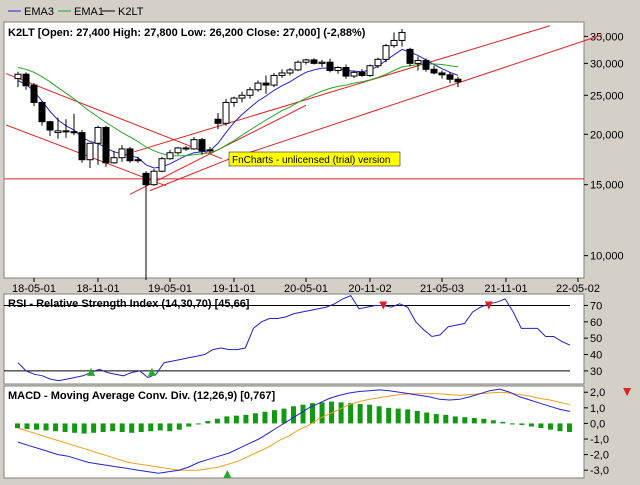  I want to click on macd-ytick-label: -2,0, so click(599, 456).